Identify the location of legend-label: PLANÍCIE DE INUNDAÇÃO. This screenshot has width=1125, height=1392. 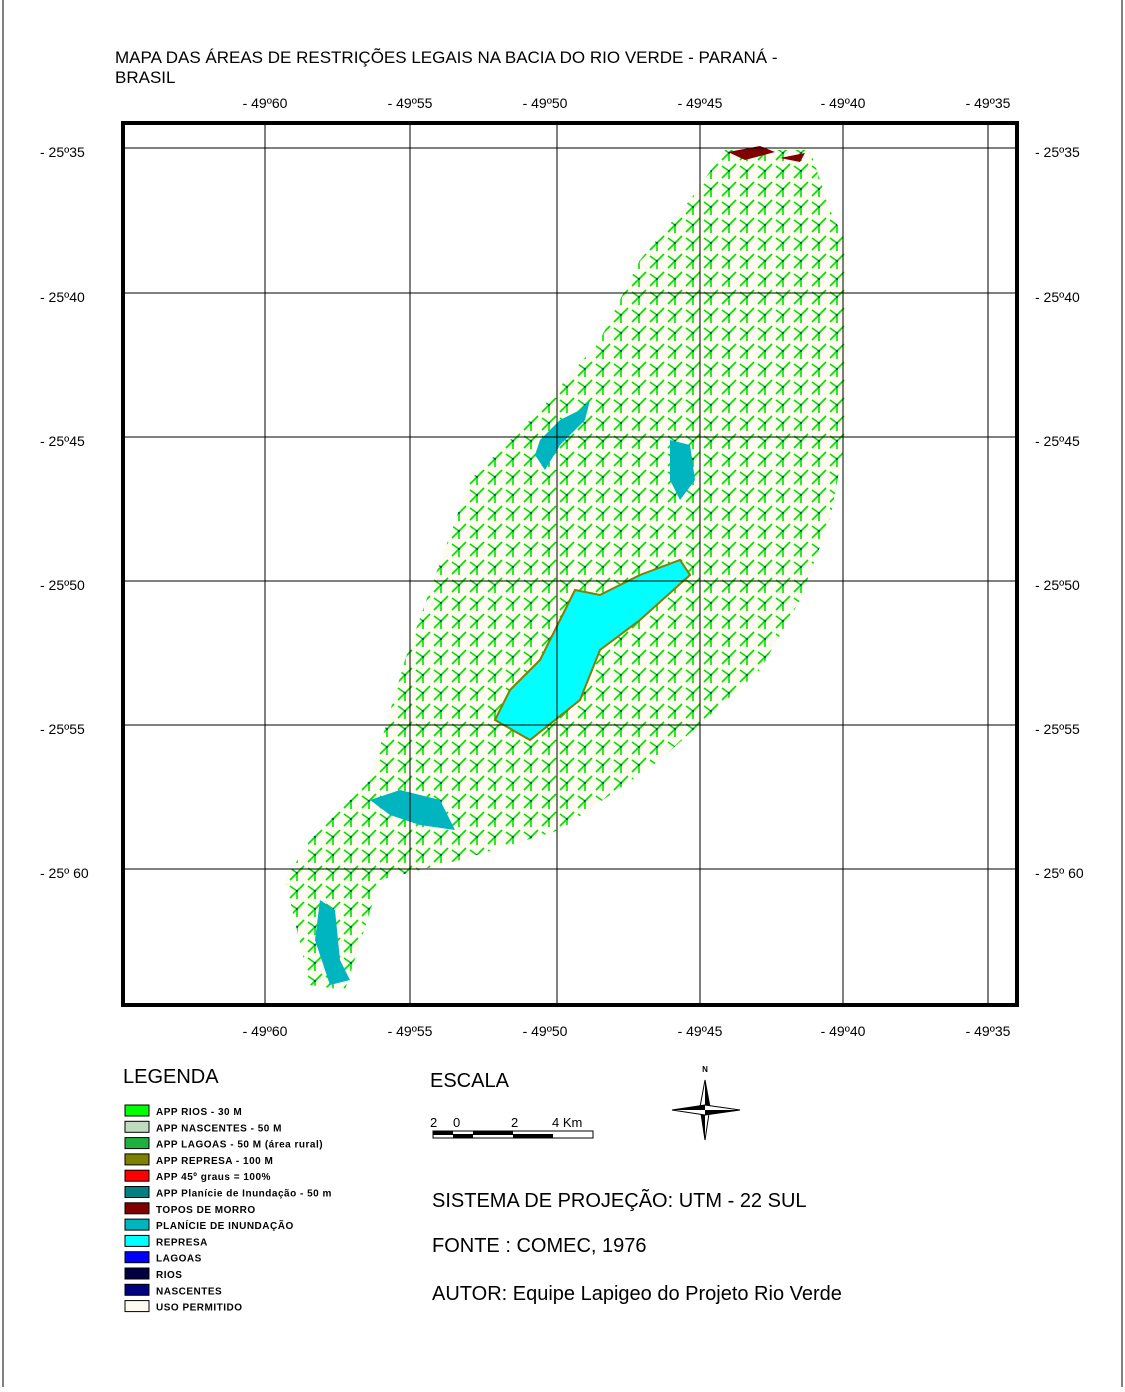
(225, 1225).